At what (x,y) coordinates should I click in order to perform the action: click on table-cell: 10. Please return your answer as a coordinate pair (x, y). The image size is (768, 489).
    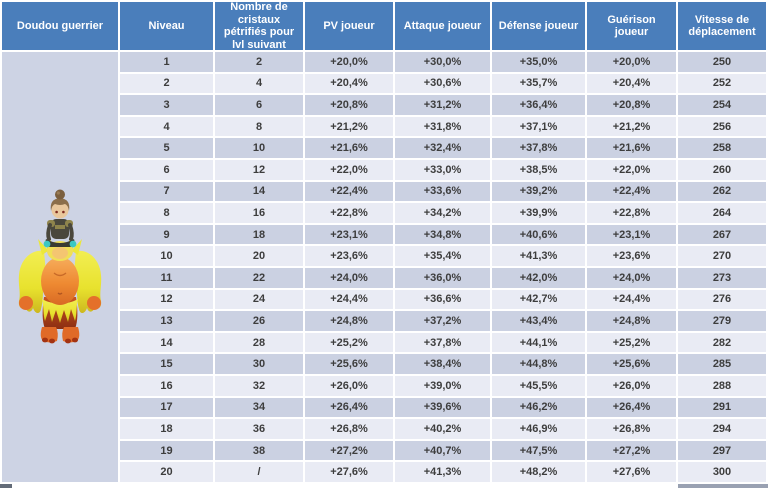
    Looking at the image, I should click on (166, 256).